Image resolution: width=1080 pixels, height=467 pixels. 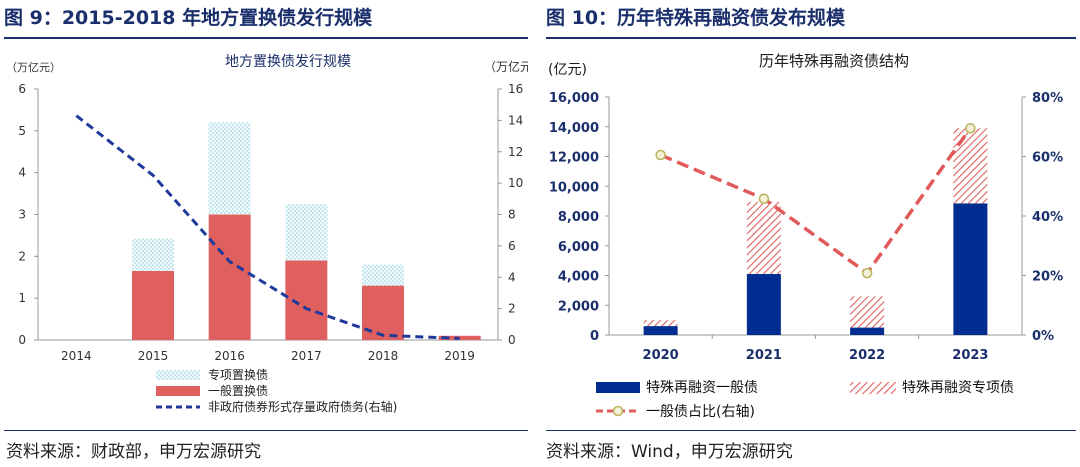 What do you see at coordinates (1043, 336) in the screenshot?
I see `right-tick-label: 0%` at bounding box center [1043, 336].